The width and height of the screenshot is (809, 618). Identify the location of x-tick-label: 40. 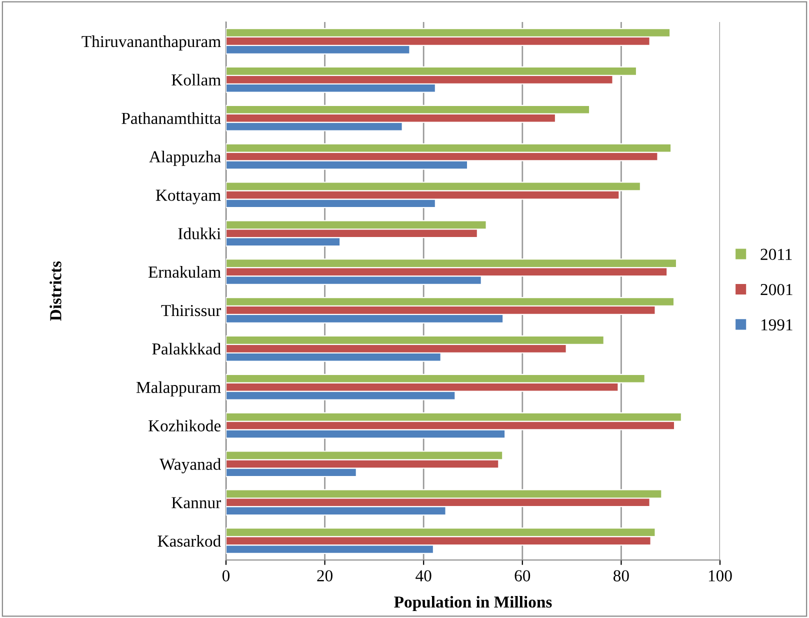
(424, 576).